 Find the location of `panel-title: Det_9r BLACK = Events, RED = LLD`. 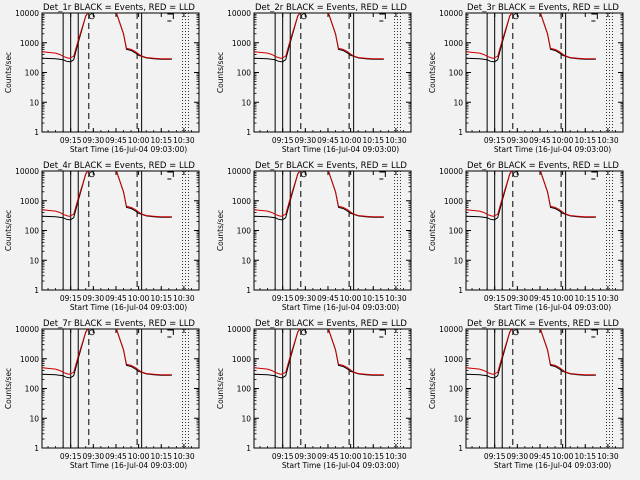

panel-title: Det_9r BLACK = Events, RED = LLD is located at coordinates (543, 324).